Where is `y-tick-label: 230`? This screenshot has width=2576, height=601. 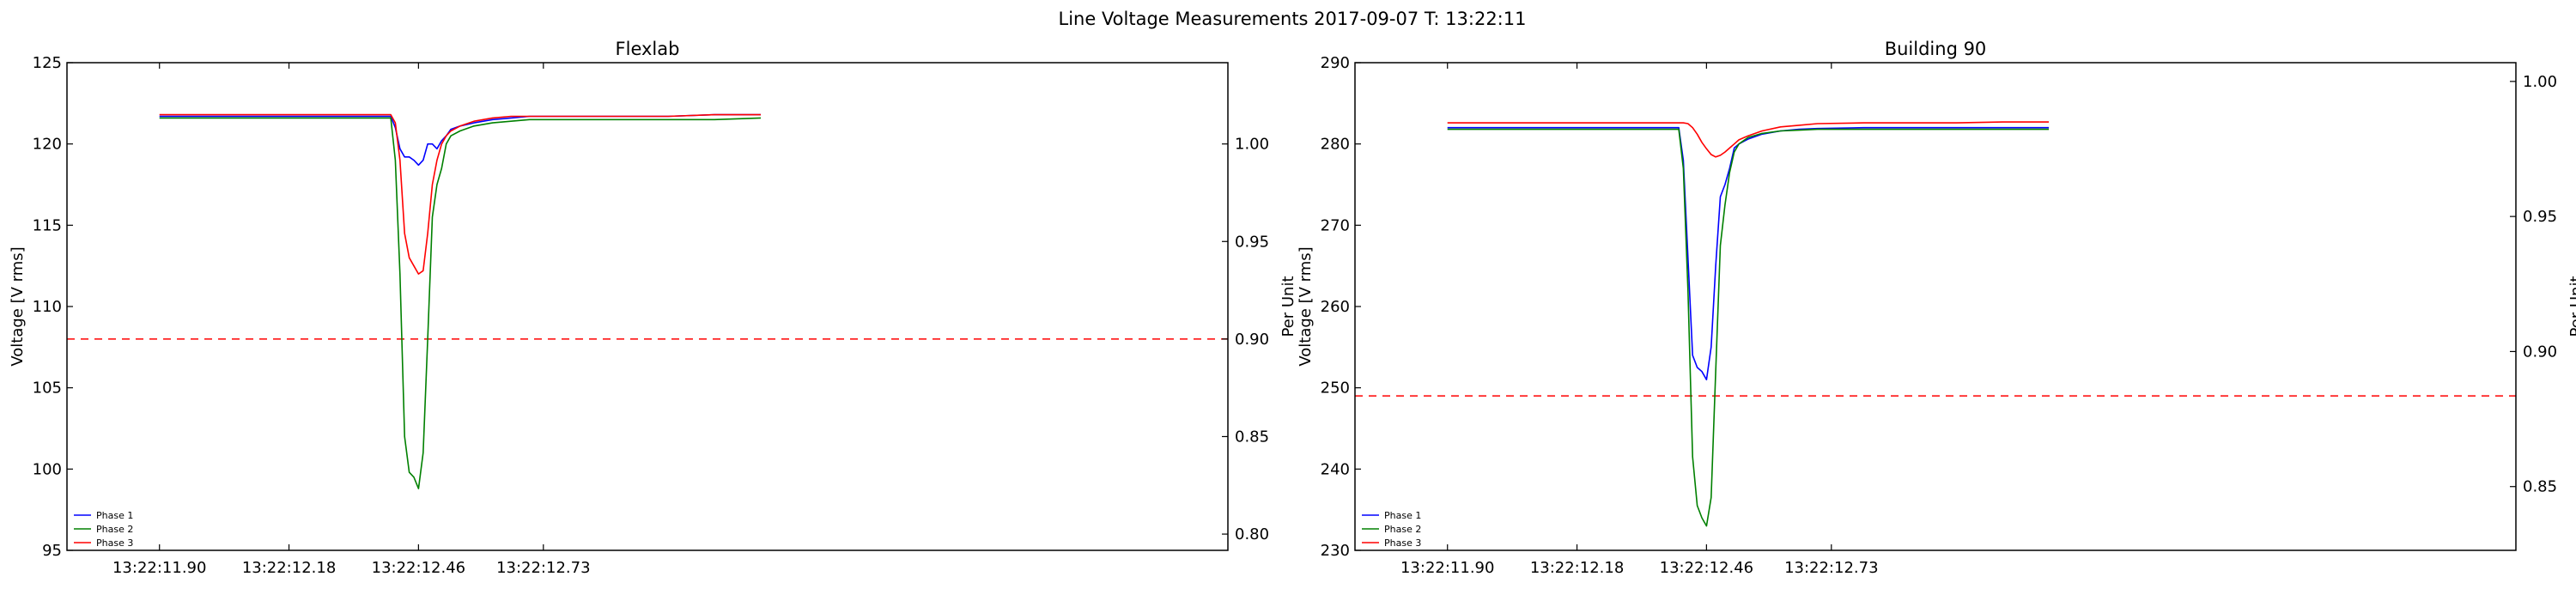
y-tick-label: 230 is located at coordinates (1335, 551).